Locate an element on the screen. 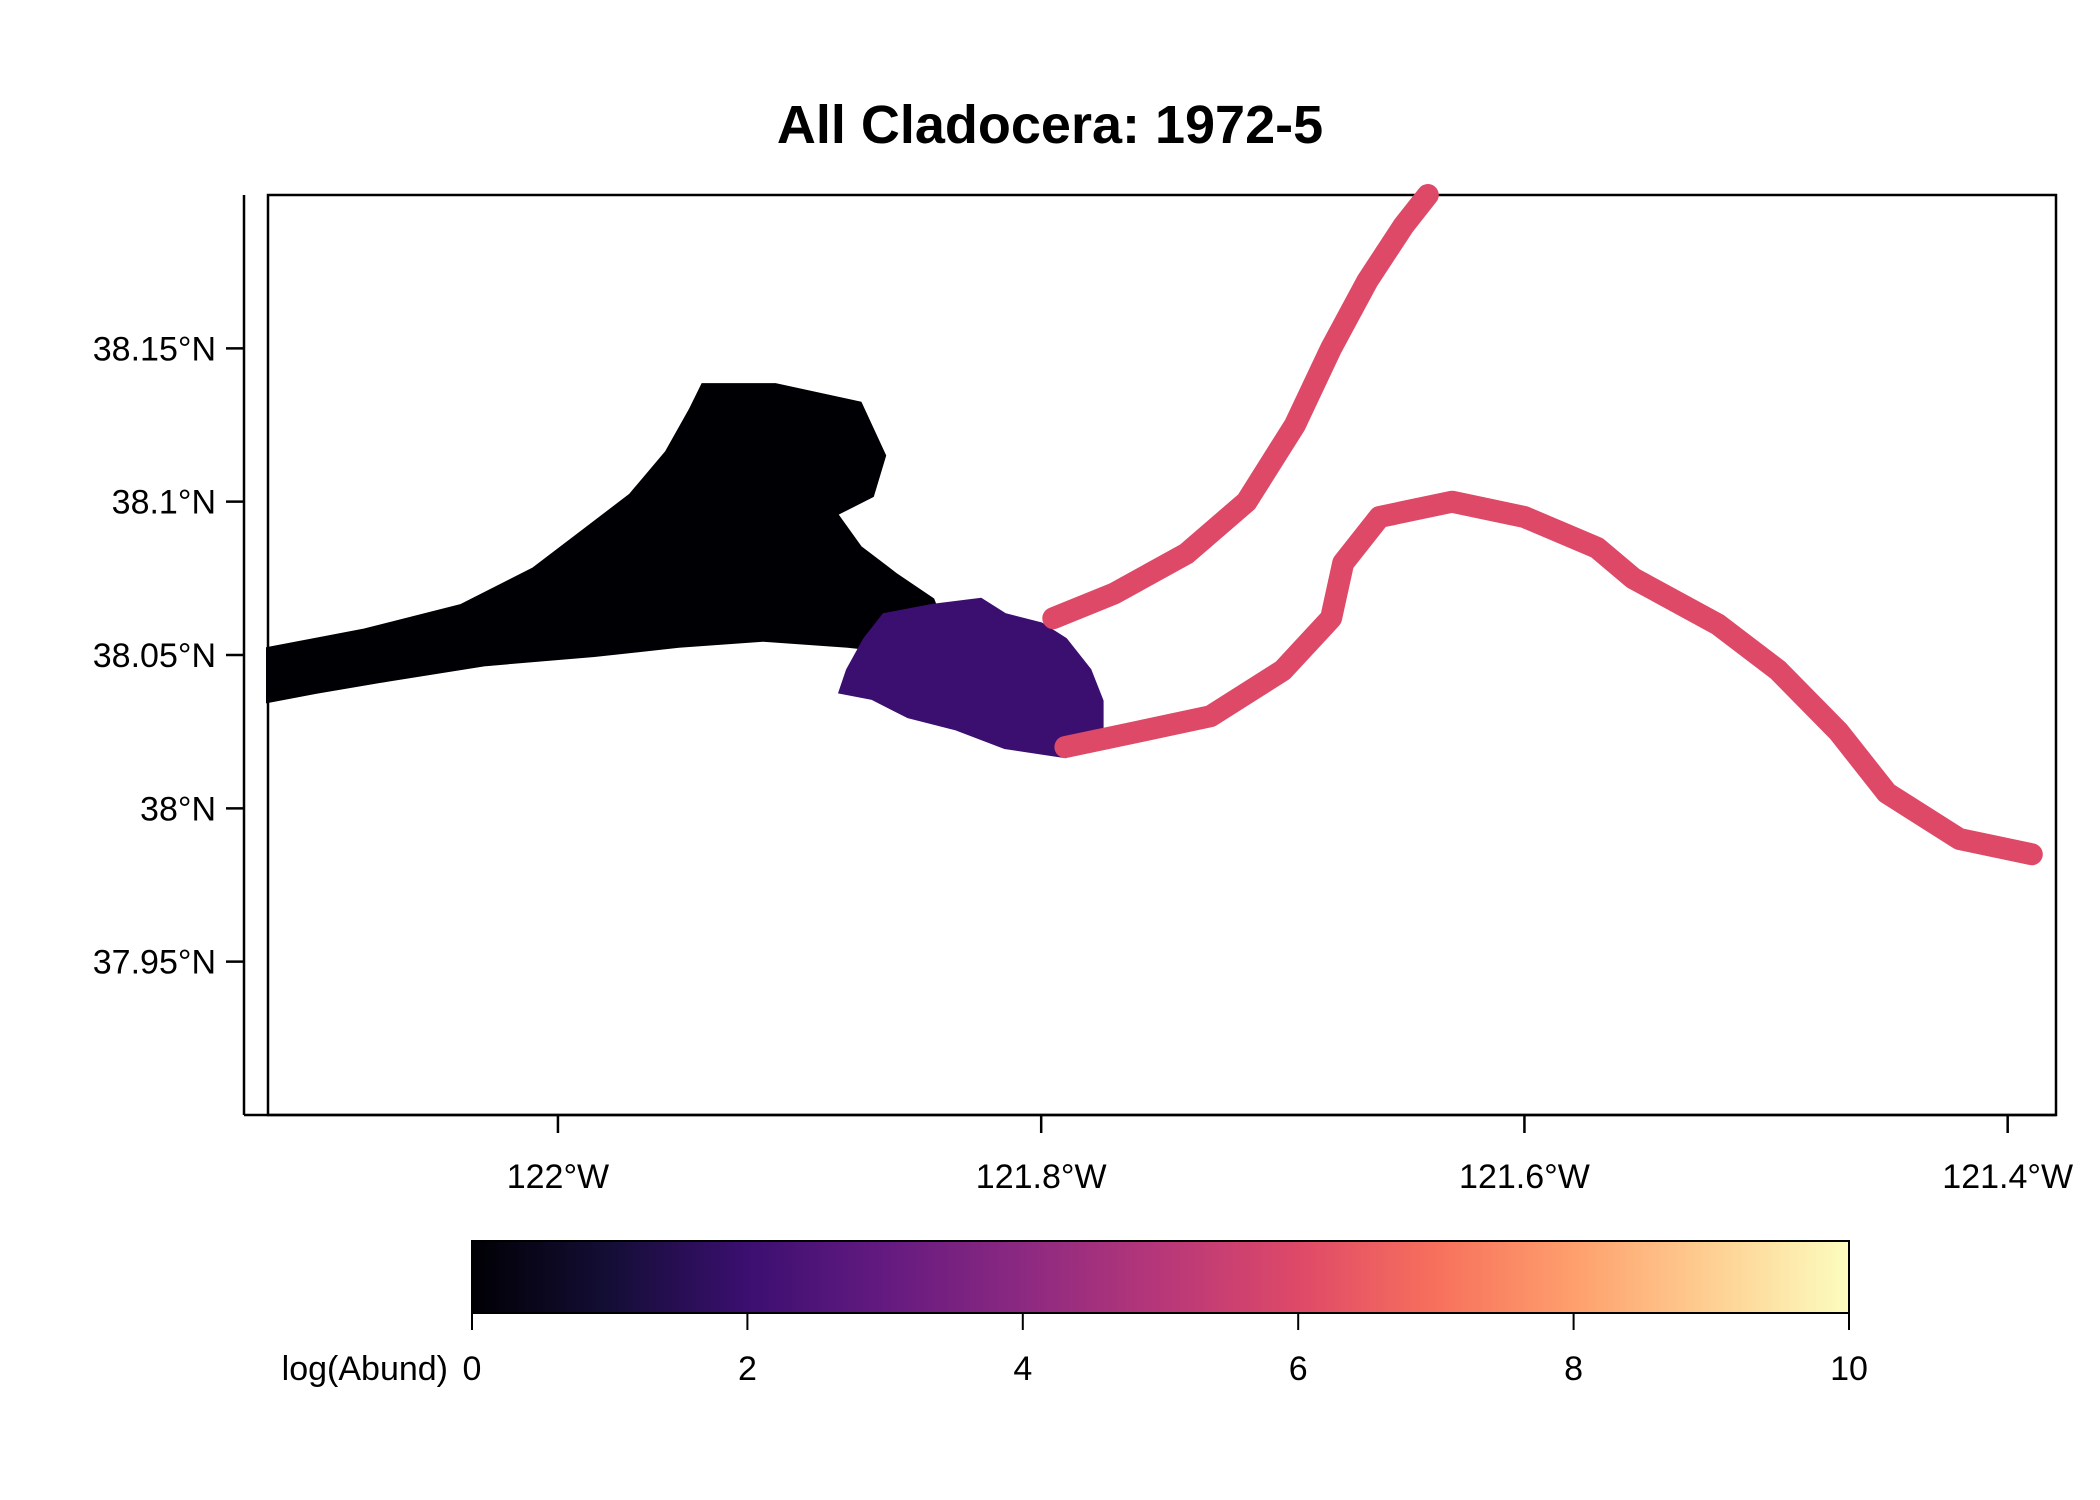 The width and height of the screenshot is (2100, 1500). map-region-central-delta is located at coordinates (970, 678).